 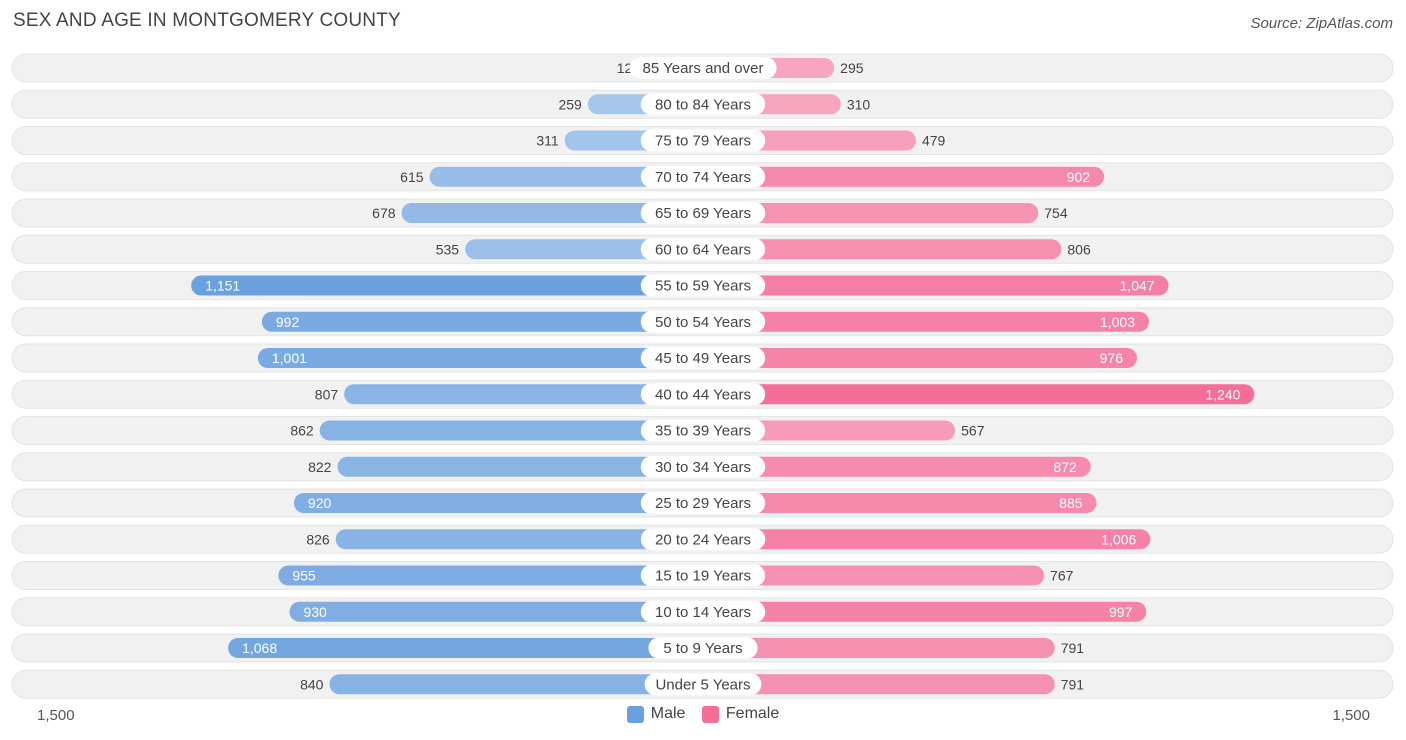 What do you see at coordinates (1351, 715) in the screenshot?
I see `axis-label-right: 1,500` at bounding box center [1351, 715].